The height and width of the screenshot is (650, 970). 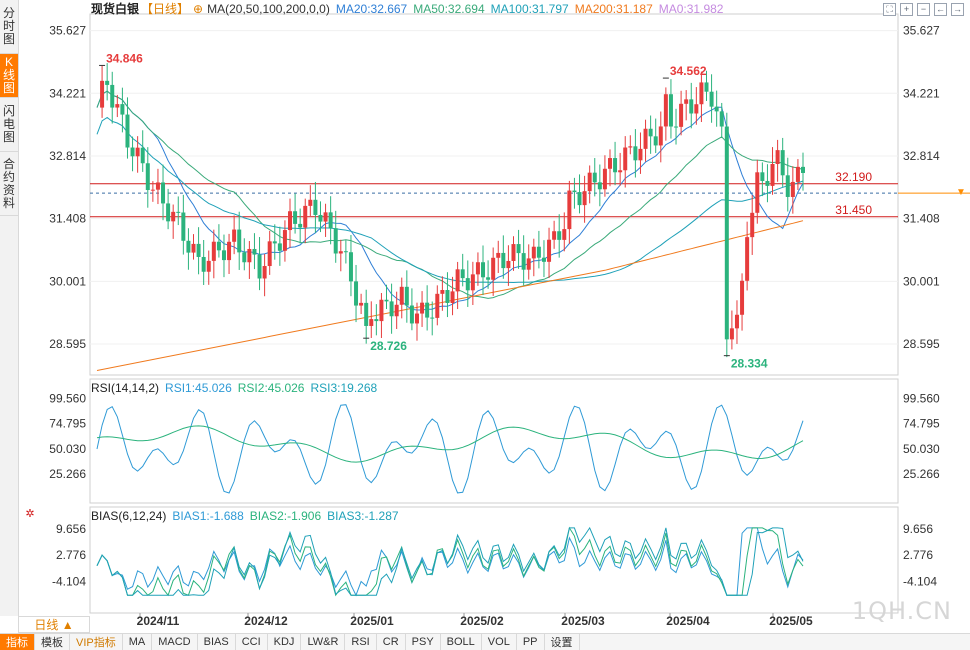 What do you see at coordinates (423, 642) in the screenshot?
I see `indicator-tab-psy: PSY` at bounding box center [423, 642].